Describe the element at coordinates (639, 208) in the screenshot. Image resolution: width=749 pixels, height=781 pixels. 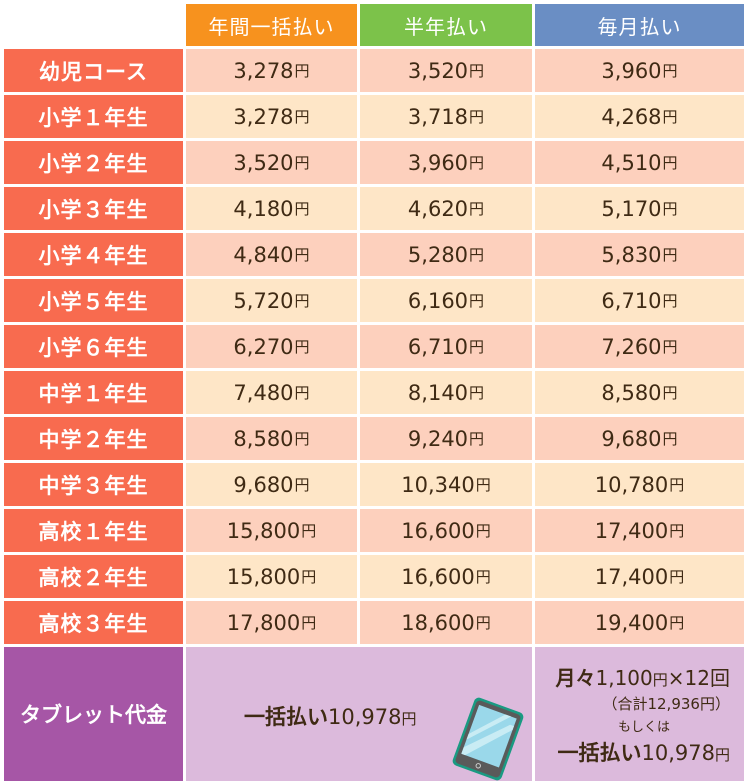
I see `price-monthly: 5,170 円` at that location.